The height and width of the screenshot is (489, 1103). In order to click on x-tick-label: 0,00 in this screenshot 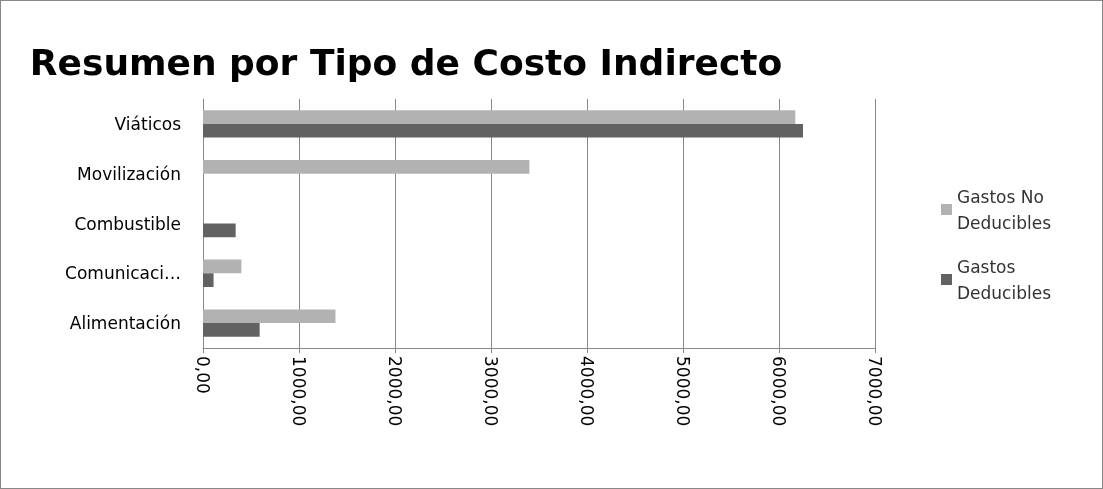, I will do `click(203, 375)`.